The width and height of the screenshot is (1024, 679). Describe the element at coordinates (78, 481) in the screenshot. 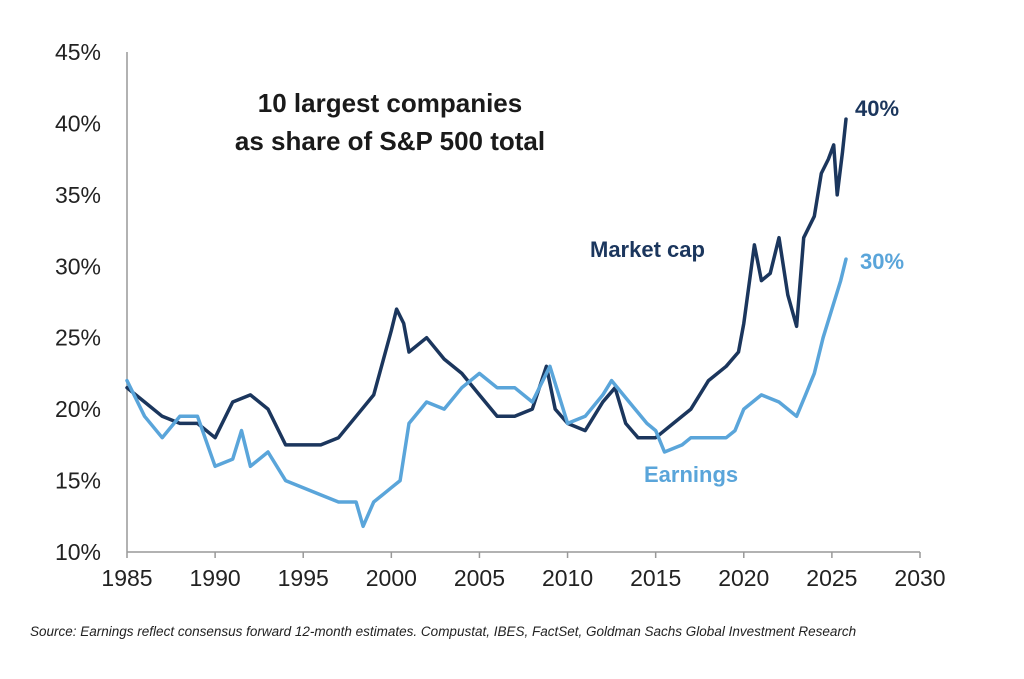

I see `y-tick-label: 15%` at that location.